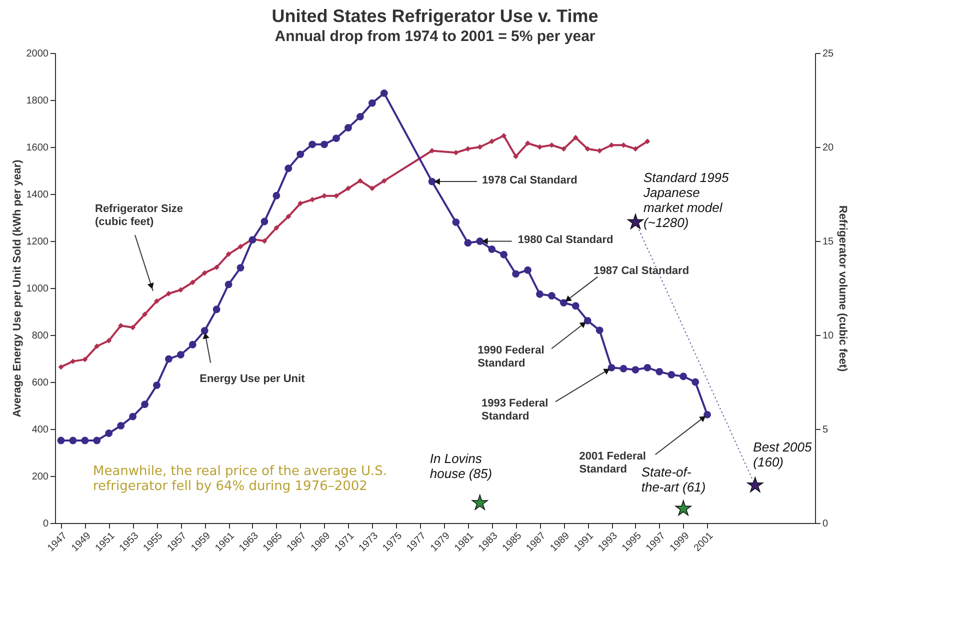  What do you see at coordinates (45, 524) in the screenshot?
I see `y-tick-label: 0` at bounding box center [45, 524].